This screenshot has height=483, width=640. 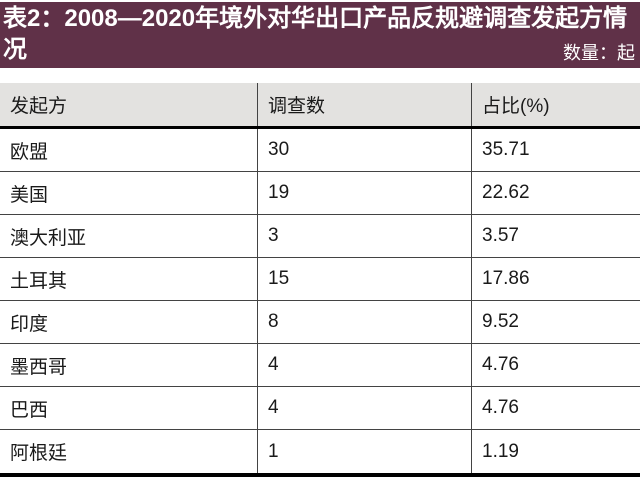 I want to click on figure-title: 表2：2008—2020年境外对华出口产品反规避调查发起方情况, so click(x=315, y=34).